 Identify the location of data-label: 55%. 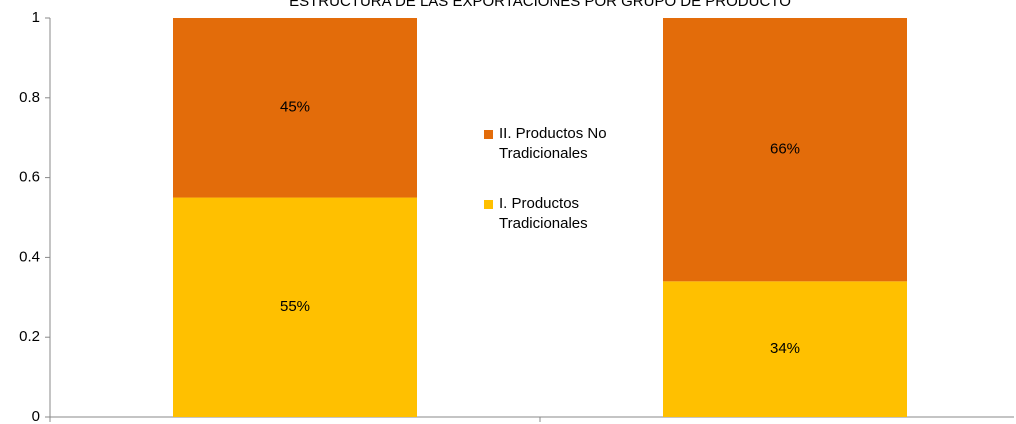
(295, 306).